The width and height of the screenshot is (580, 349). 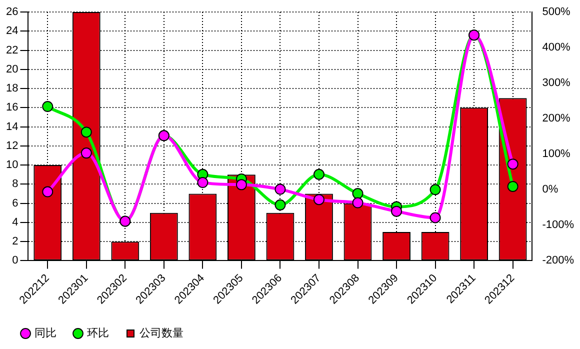 I want to click on legend-label: 公司数量, so click(x=162, y=333).